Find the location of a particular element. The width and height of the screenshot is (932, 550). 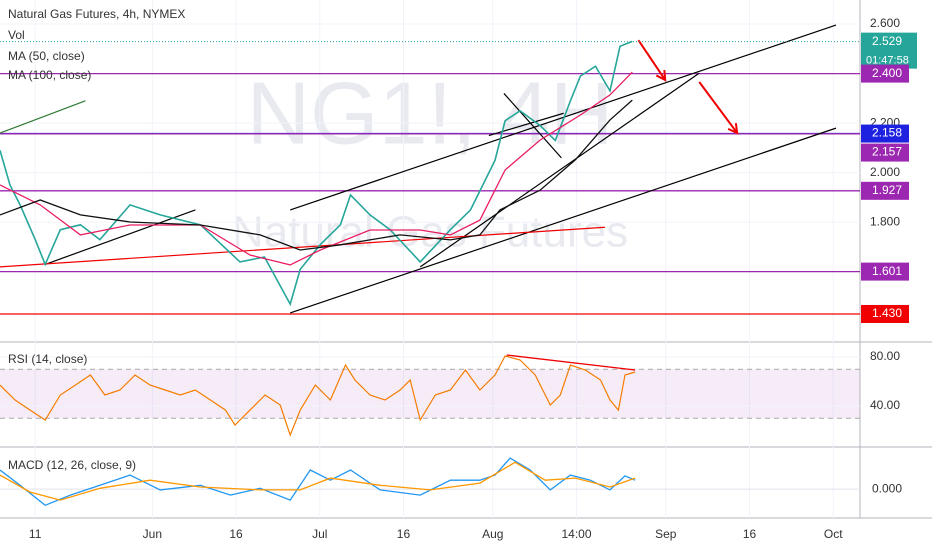

rsi-band is located at coordinates (430, 394).